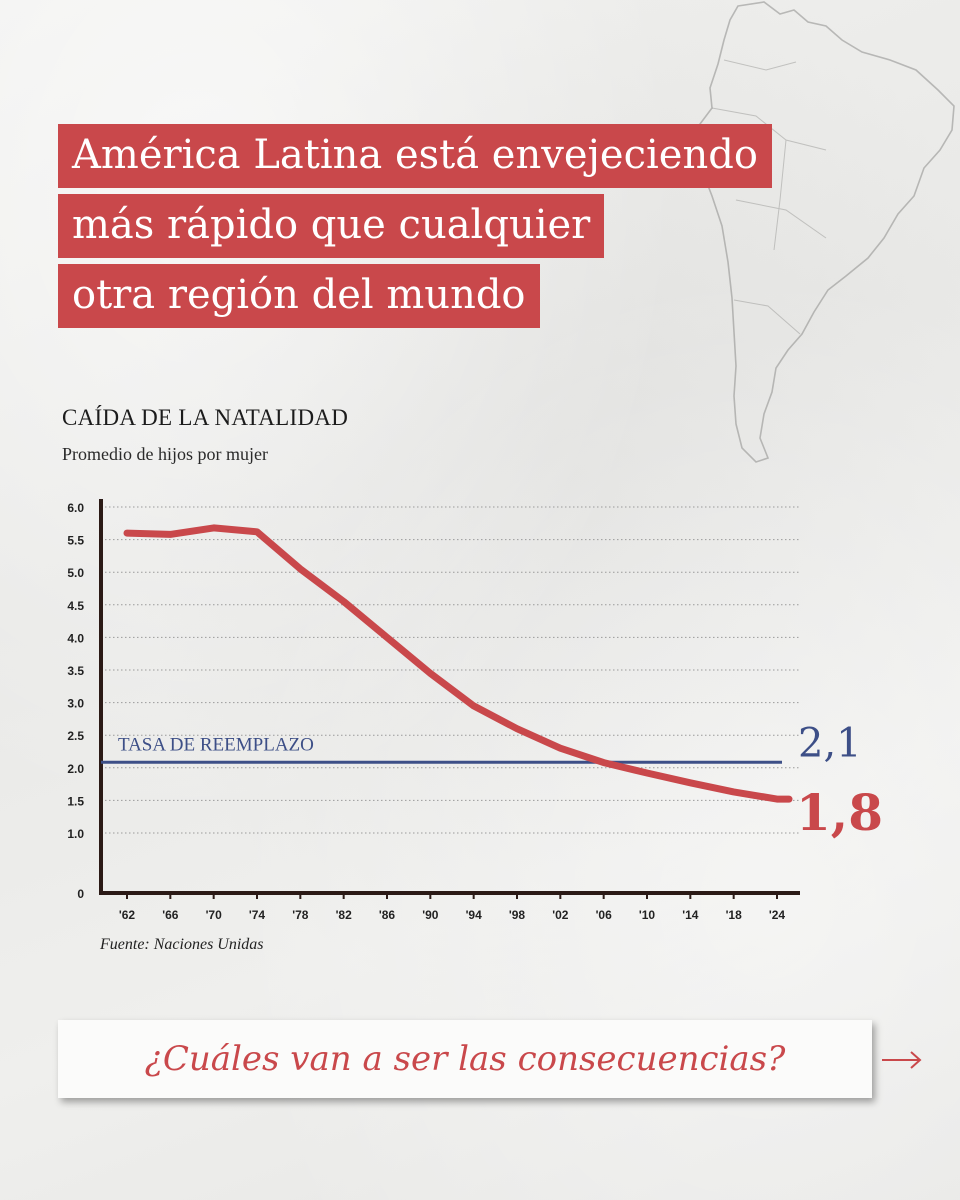 The width and height of the screenshot is (960, 1200). Describe the element at coordinates (331, 226) in the screenshot. I see `headline-line: más rápido que cualquier` at that location.